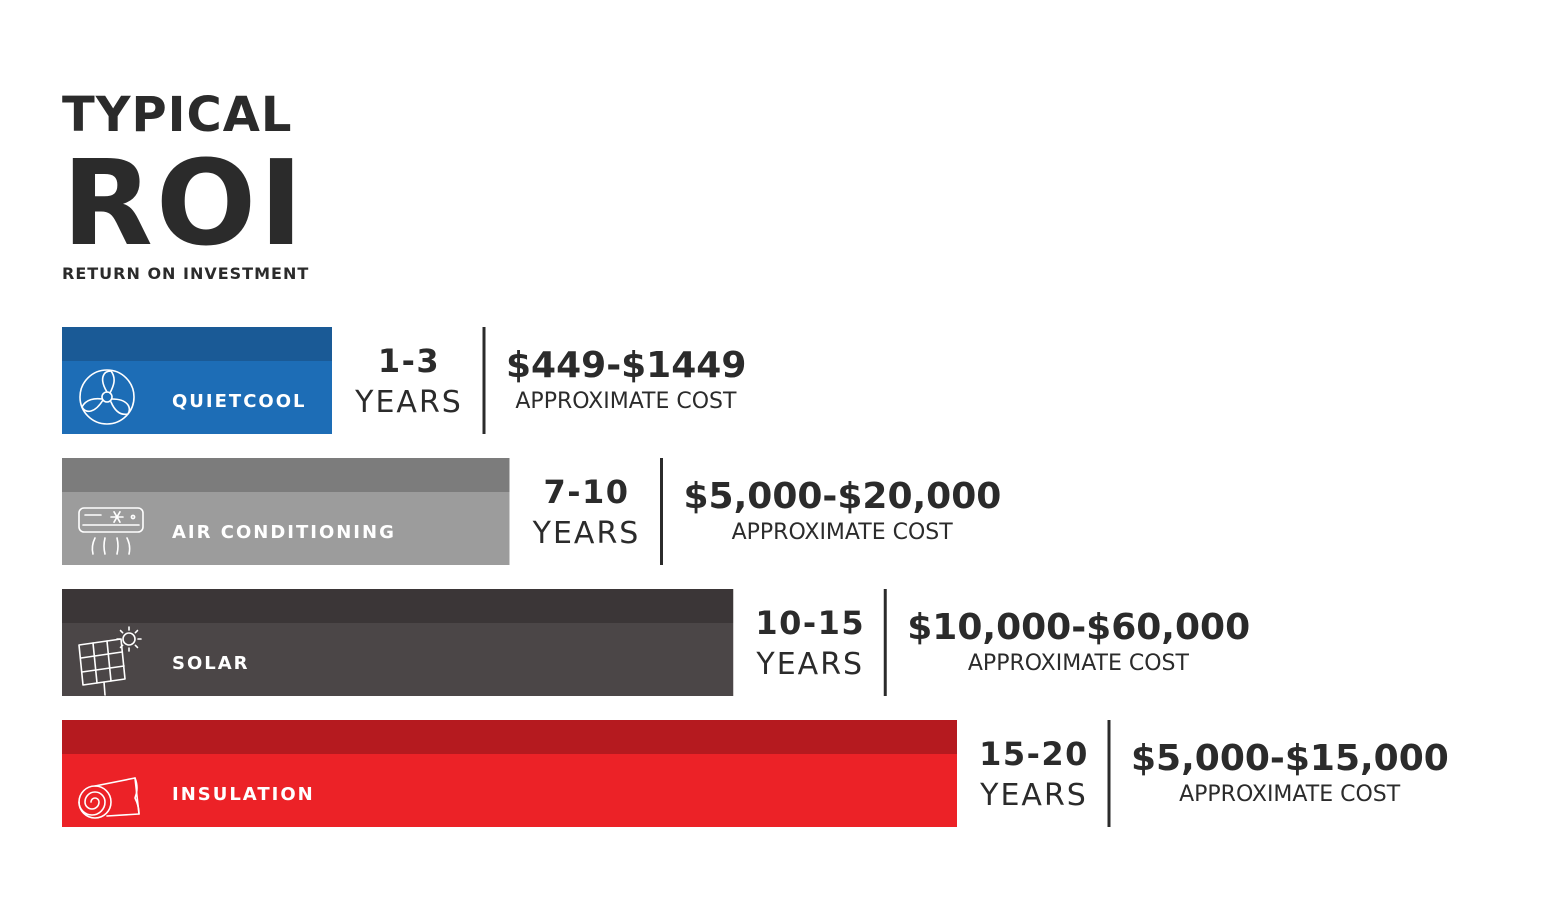 This screenshot has width=1559, height=898. I want to click on cost-value: $5,000-$15,000, so click(1290, 758).